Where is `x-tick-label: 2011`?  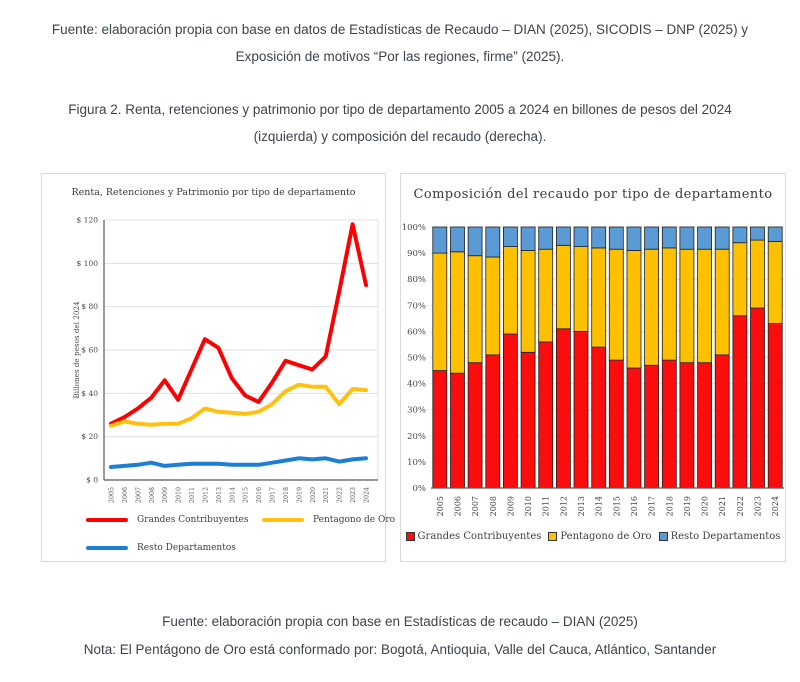 x-tick-label: 2011 is located at coordinates (546, 506).